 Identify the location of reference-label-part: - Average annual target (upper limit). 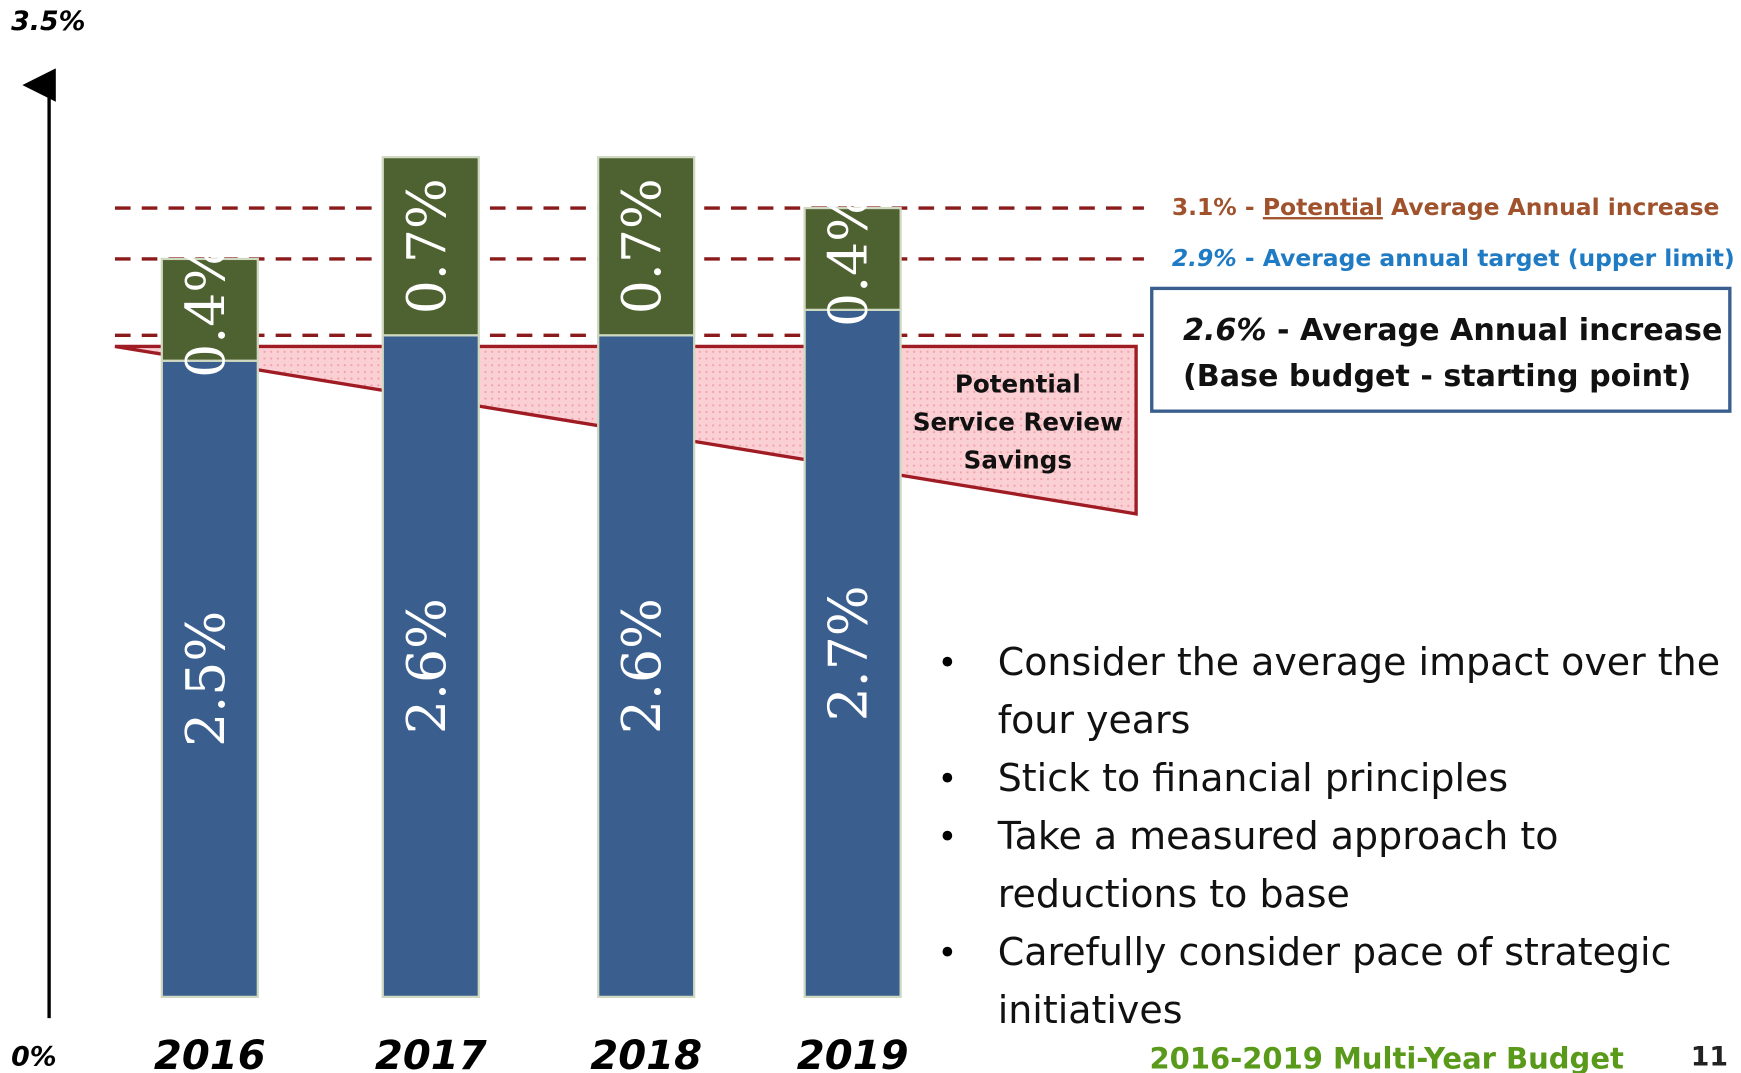
(1486, 257).